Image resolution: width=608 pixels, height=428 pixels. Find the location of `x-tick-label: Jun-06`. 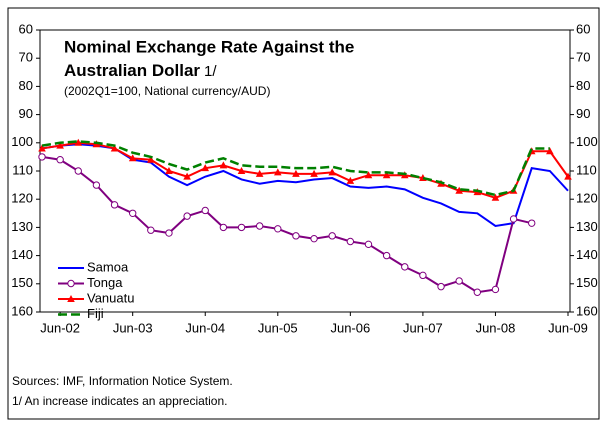

x-tick-label: Jun-06 is located at coordinates (350, 327).